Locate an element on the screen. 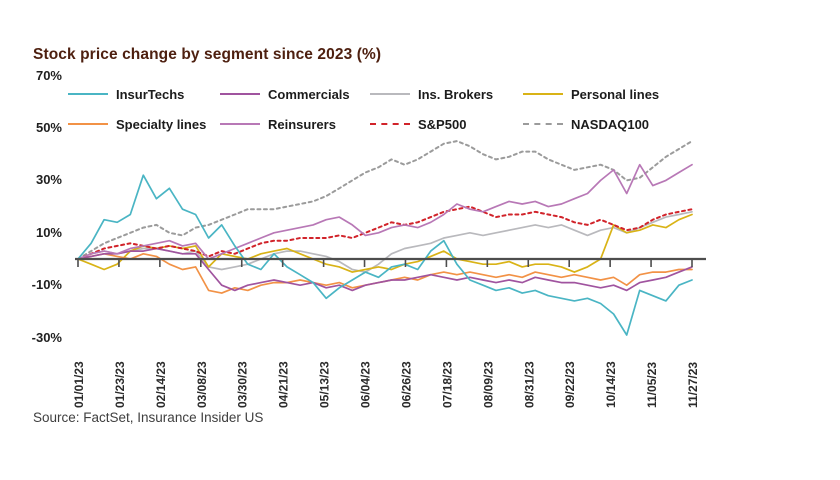 This screenshot has height=480, width=840. legend-item-personal-lines: Personal lines is located at coordinates (591, 94).